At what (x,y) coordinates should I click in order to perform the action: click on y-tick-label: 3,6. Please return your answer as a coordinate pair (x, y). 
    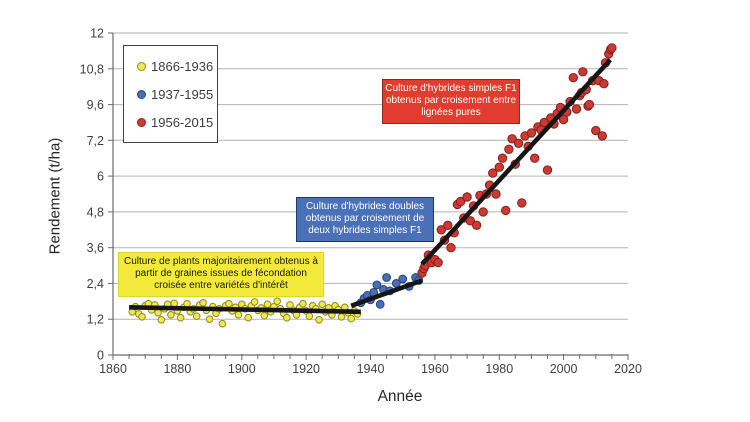
    Looking at the image, I should click on (95, 248).